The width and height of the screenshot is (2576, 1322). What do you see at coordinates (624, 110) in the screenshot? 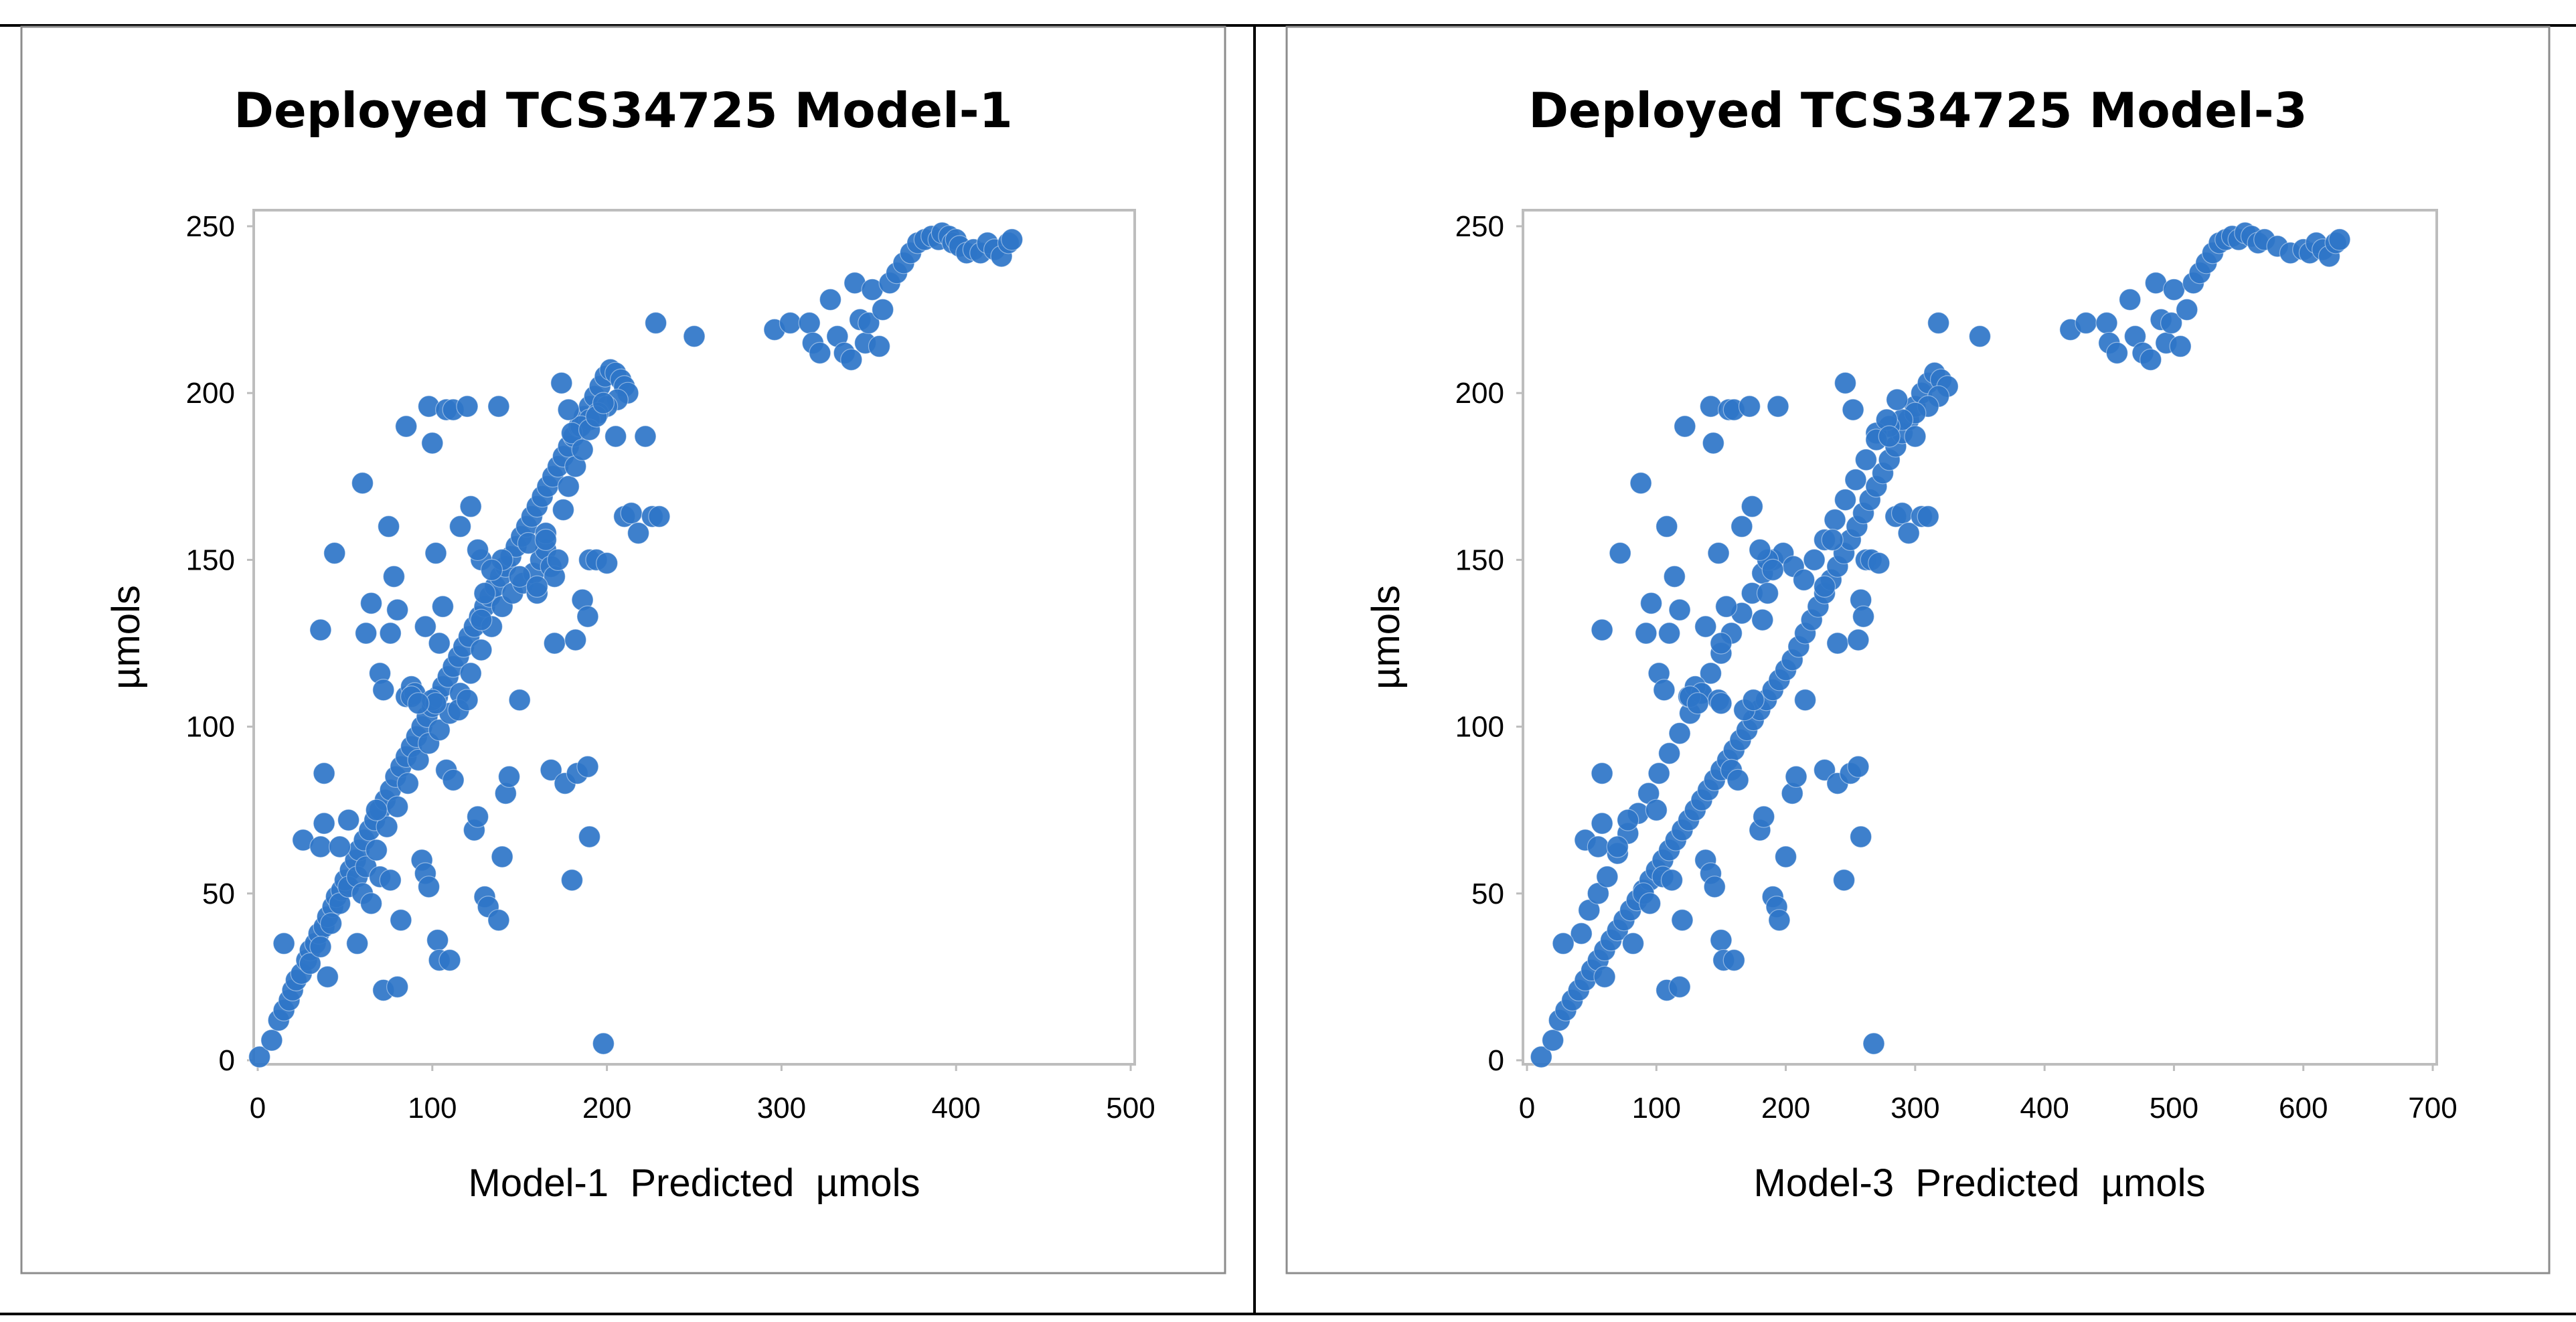
I see `chart-title: Deployed TCS34725 Model-1` at bounding box center [624, 110].